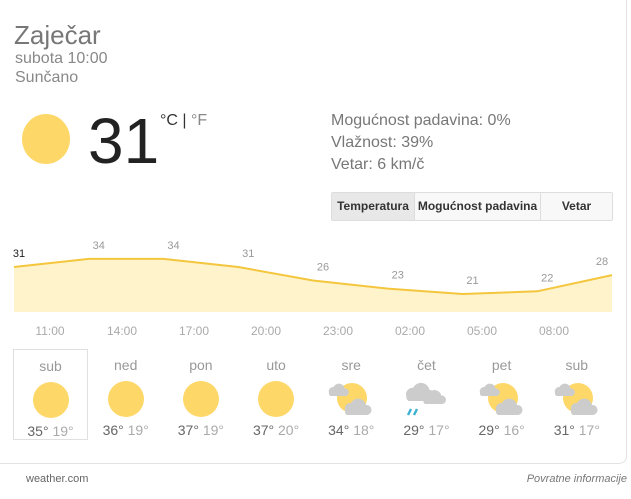 The width and height of the screenshot is (631, 499). Describe the element at coordinates (169, 120) in the screenshot. I see `celsius-button: °C` at that location.